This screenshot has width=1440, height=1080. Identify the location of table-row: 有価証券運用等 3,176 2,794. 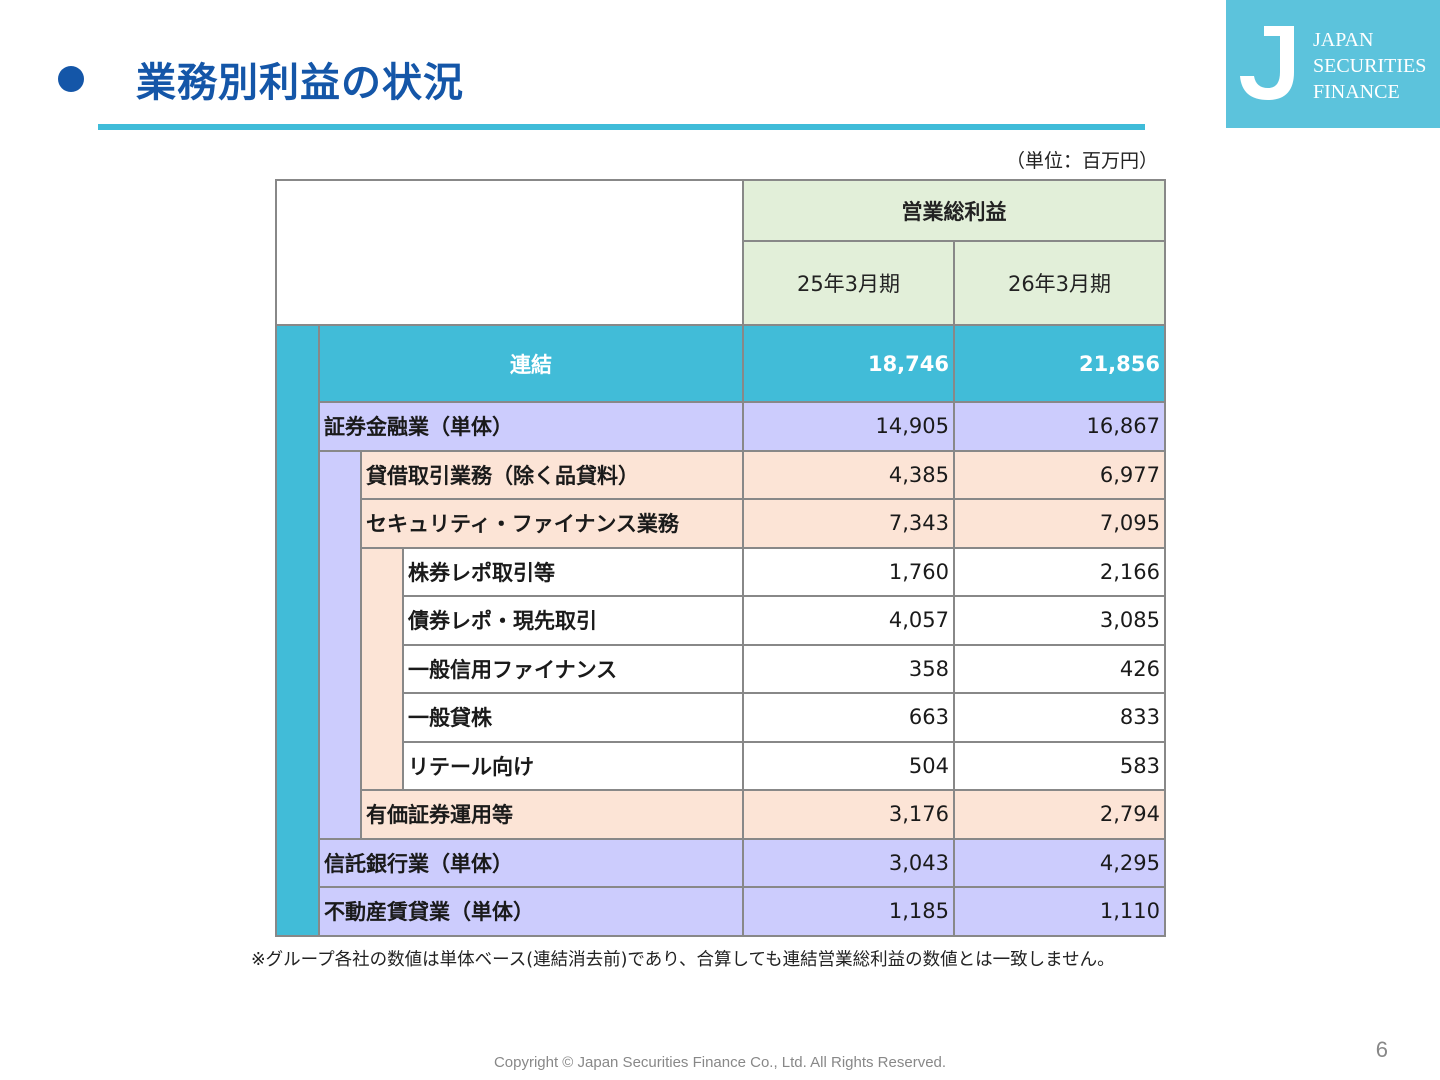
(721, 814).